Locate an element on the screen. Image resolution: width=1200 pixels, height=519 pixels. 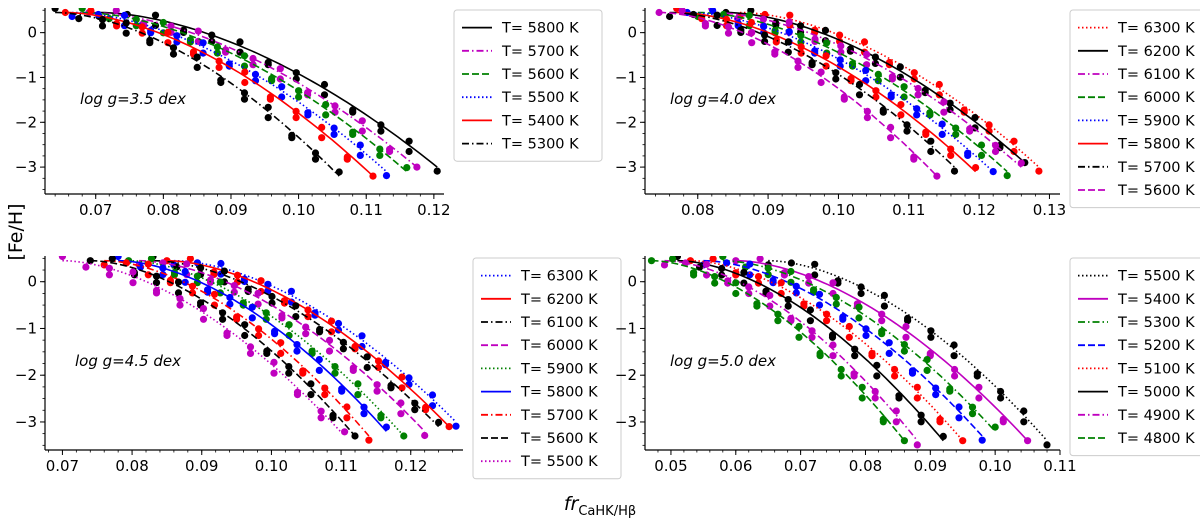
y-tick-label: 0 is located at coordinates (32, 33).